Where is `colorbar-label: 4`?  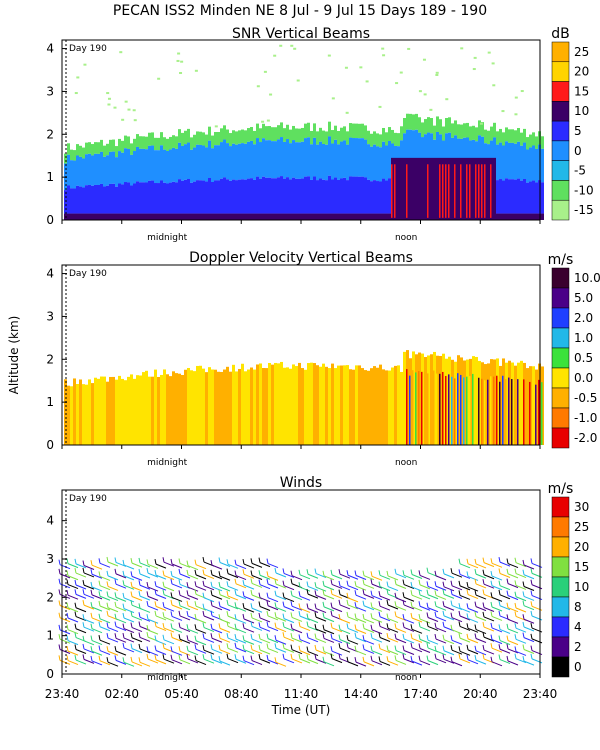
colorbar-label: 4 is located at coordinates (578, 627).